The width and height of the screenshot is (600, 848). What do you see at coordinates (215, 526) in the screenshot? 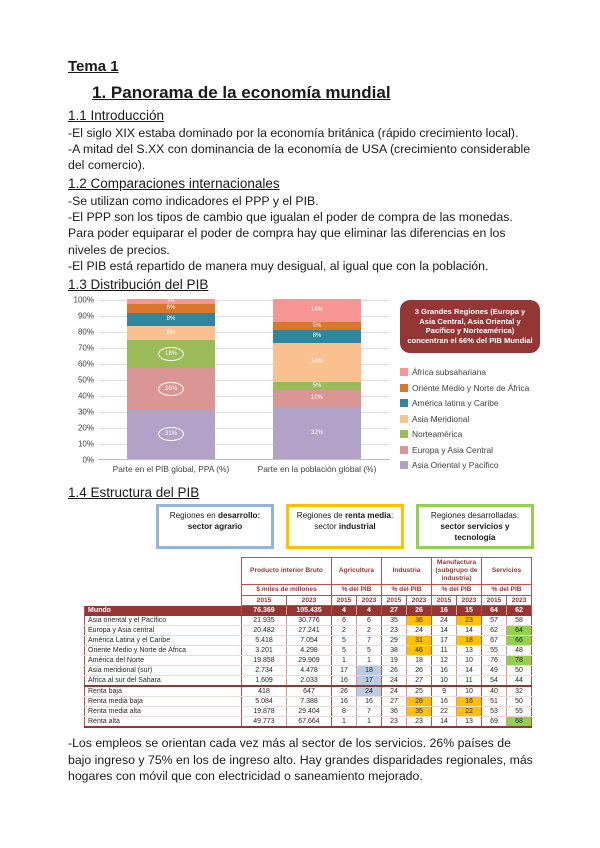
I see `structure-box: Regiones en desarrollo: sector agrario` at bounding box center [215, 526].